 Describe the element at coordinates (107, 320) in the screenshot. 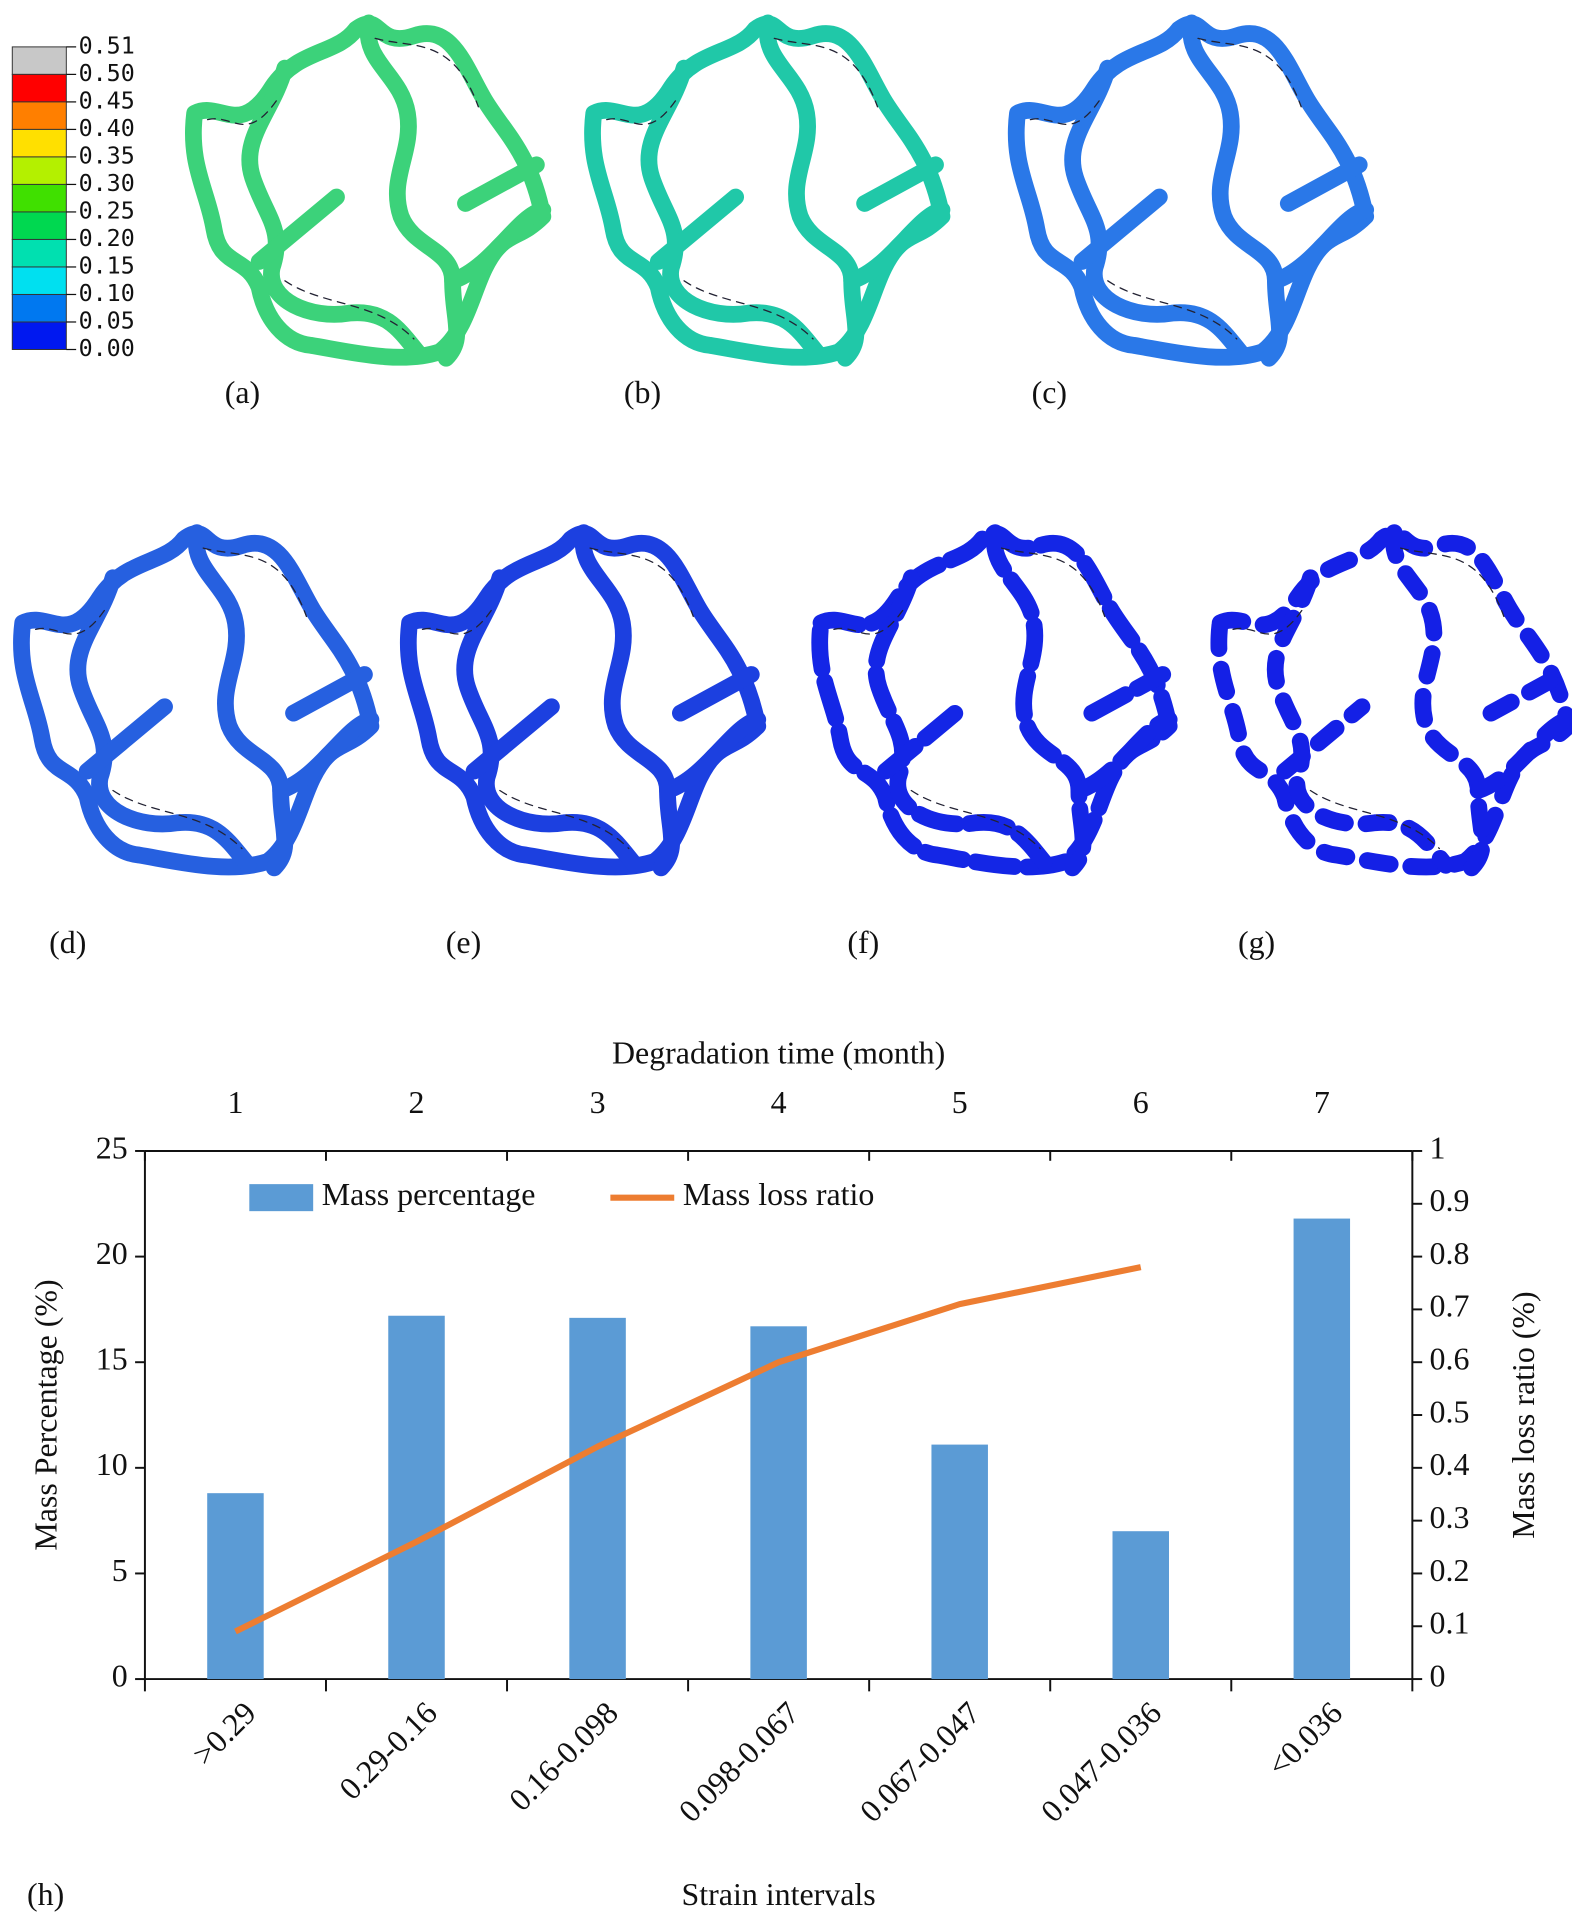

I see `contour-label: 0.05` at that location.